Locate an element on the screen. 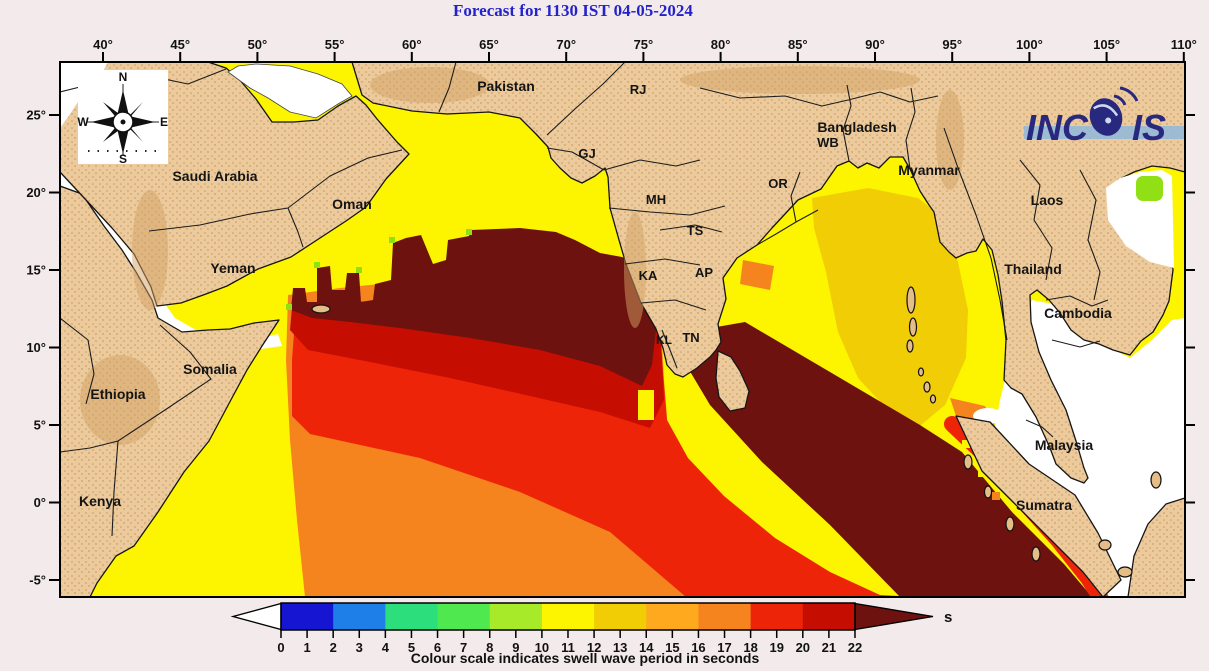 The width and height of the screenshot is (1209, 671). island-bangka is located at coordinates (1105, 545).